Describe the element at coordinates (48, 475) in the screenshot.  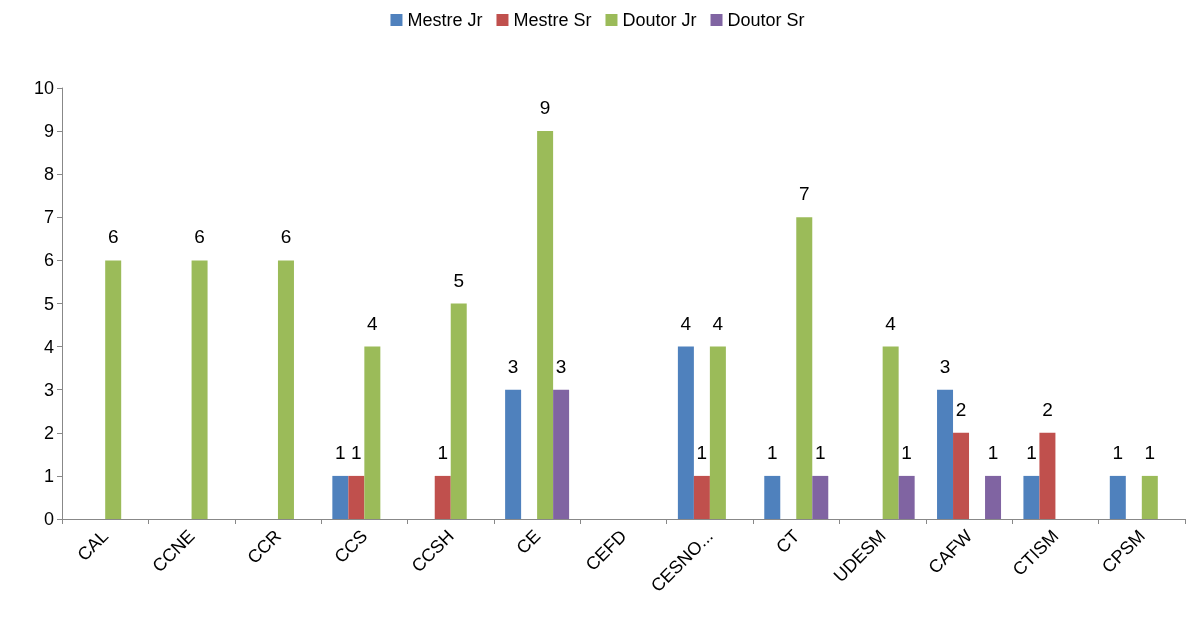
I see `y-tick-label: 1` at that location.